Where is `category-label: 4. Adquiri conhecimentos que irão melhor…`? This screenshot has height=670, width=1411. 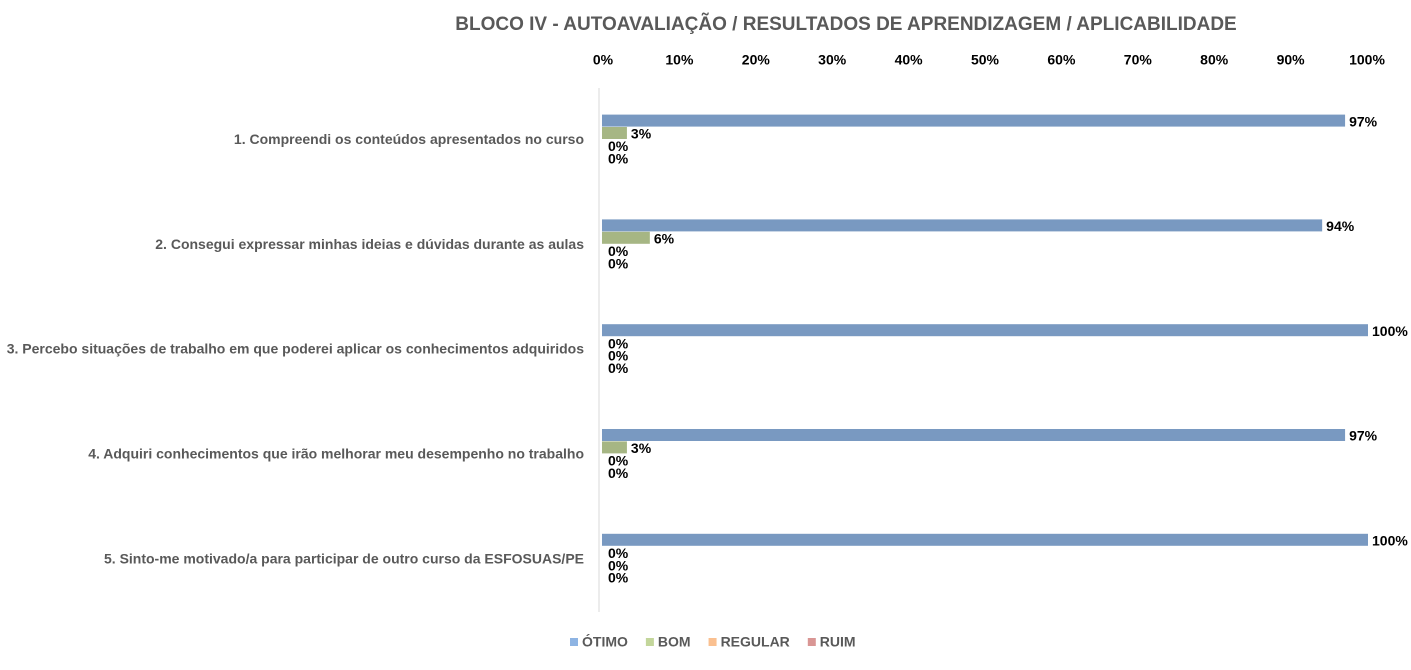
category-label: 4. Adquiri conhecimentos que irão melhor… is located at coordinates (336, 454).